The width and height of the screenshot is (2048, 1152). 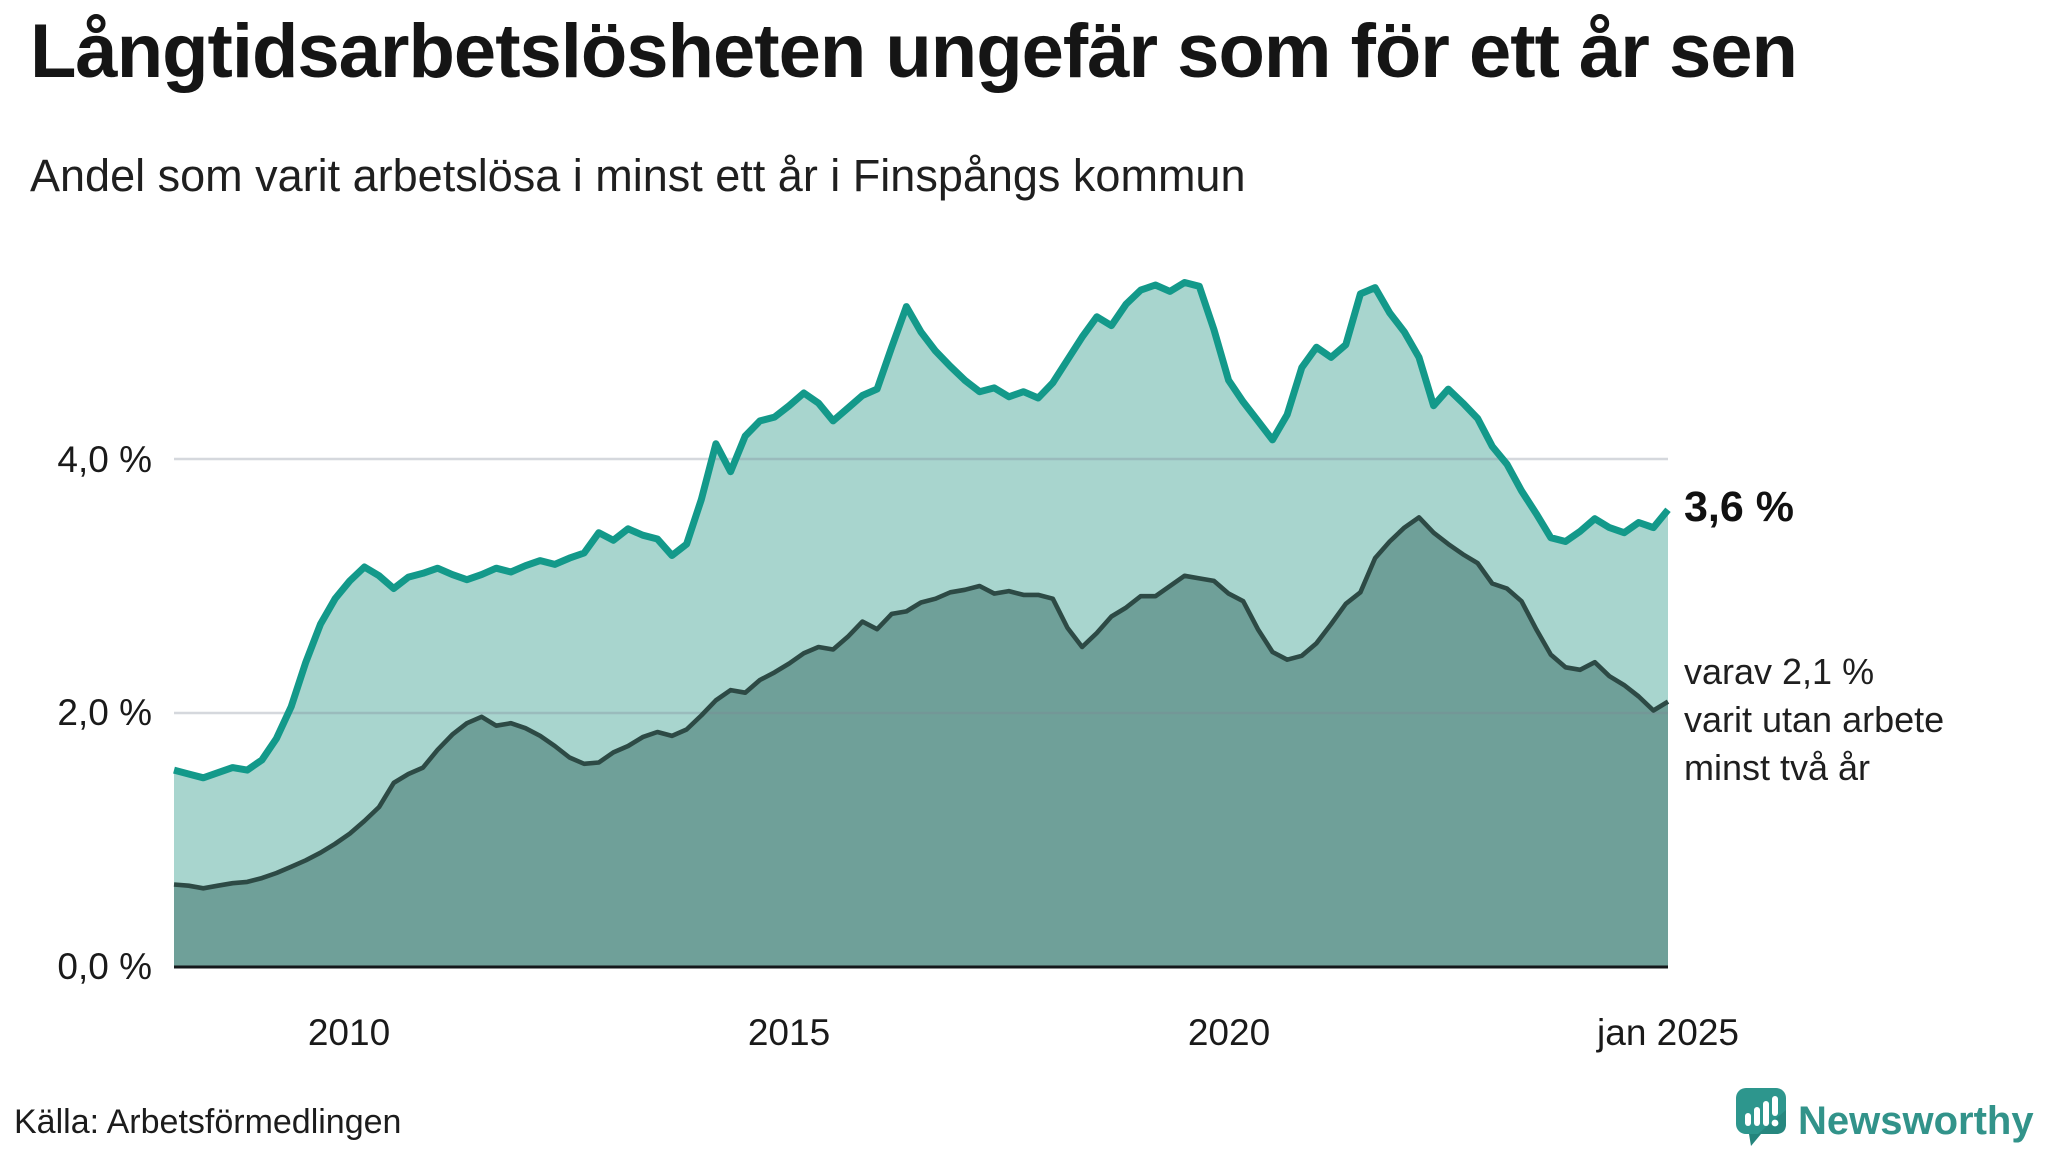 What do you see at coordinates (1779, 671) in the screenshot?
I see `annotation-line-1: varav 2,1 %` at bounding box center [1779, 671].